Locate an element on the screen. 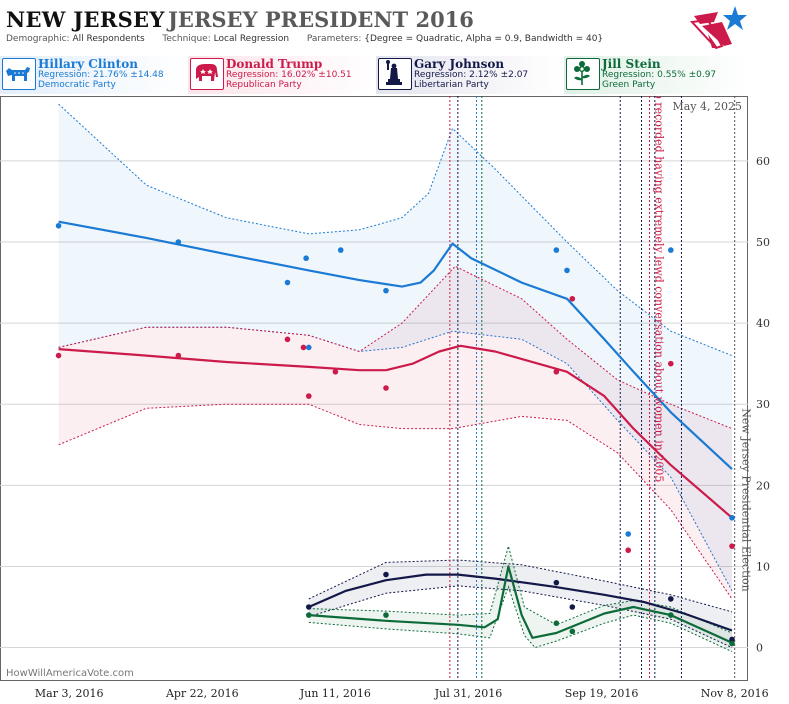 This screenshot has height=704, width=789. elephant-icon is located at coordinates (207, 74).